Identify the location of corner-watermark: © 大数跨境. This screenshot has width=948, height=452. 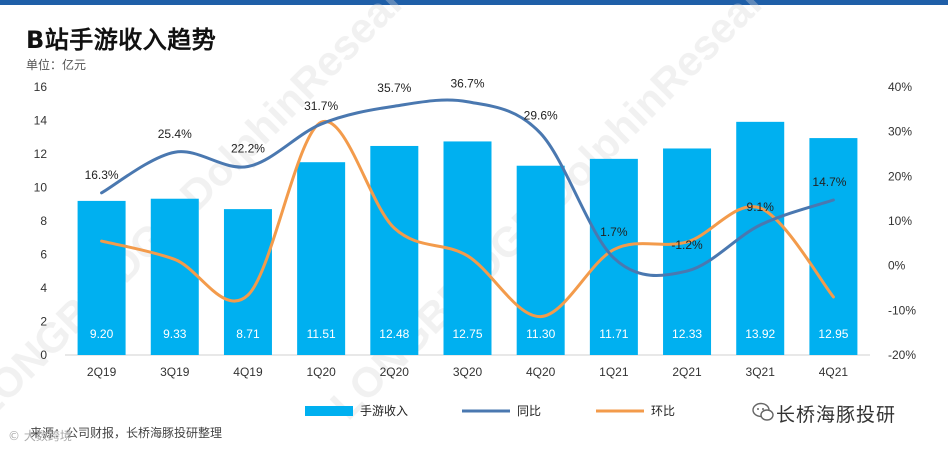
(40, 436).